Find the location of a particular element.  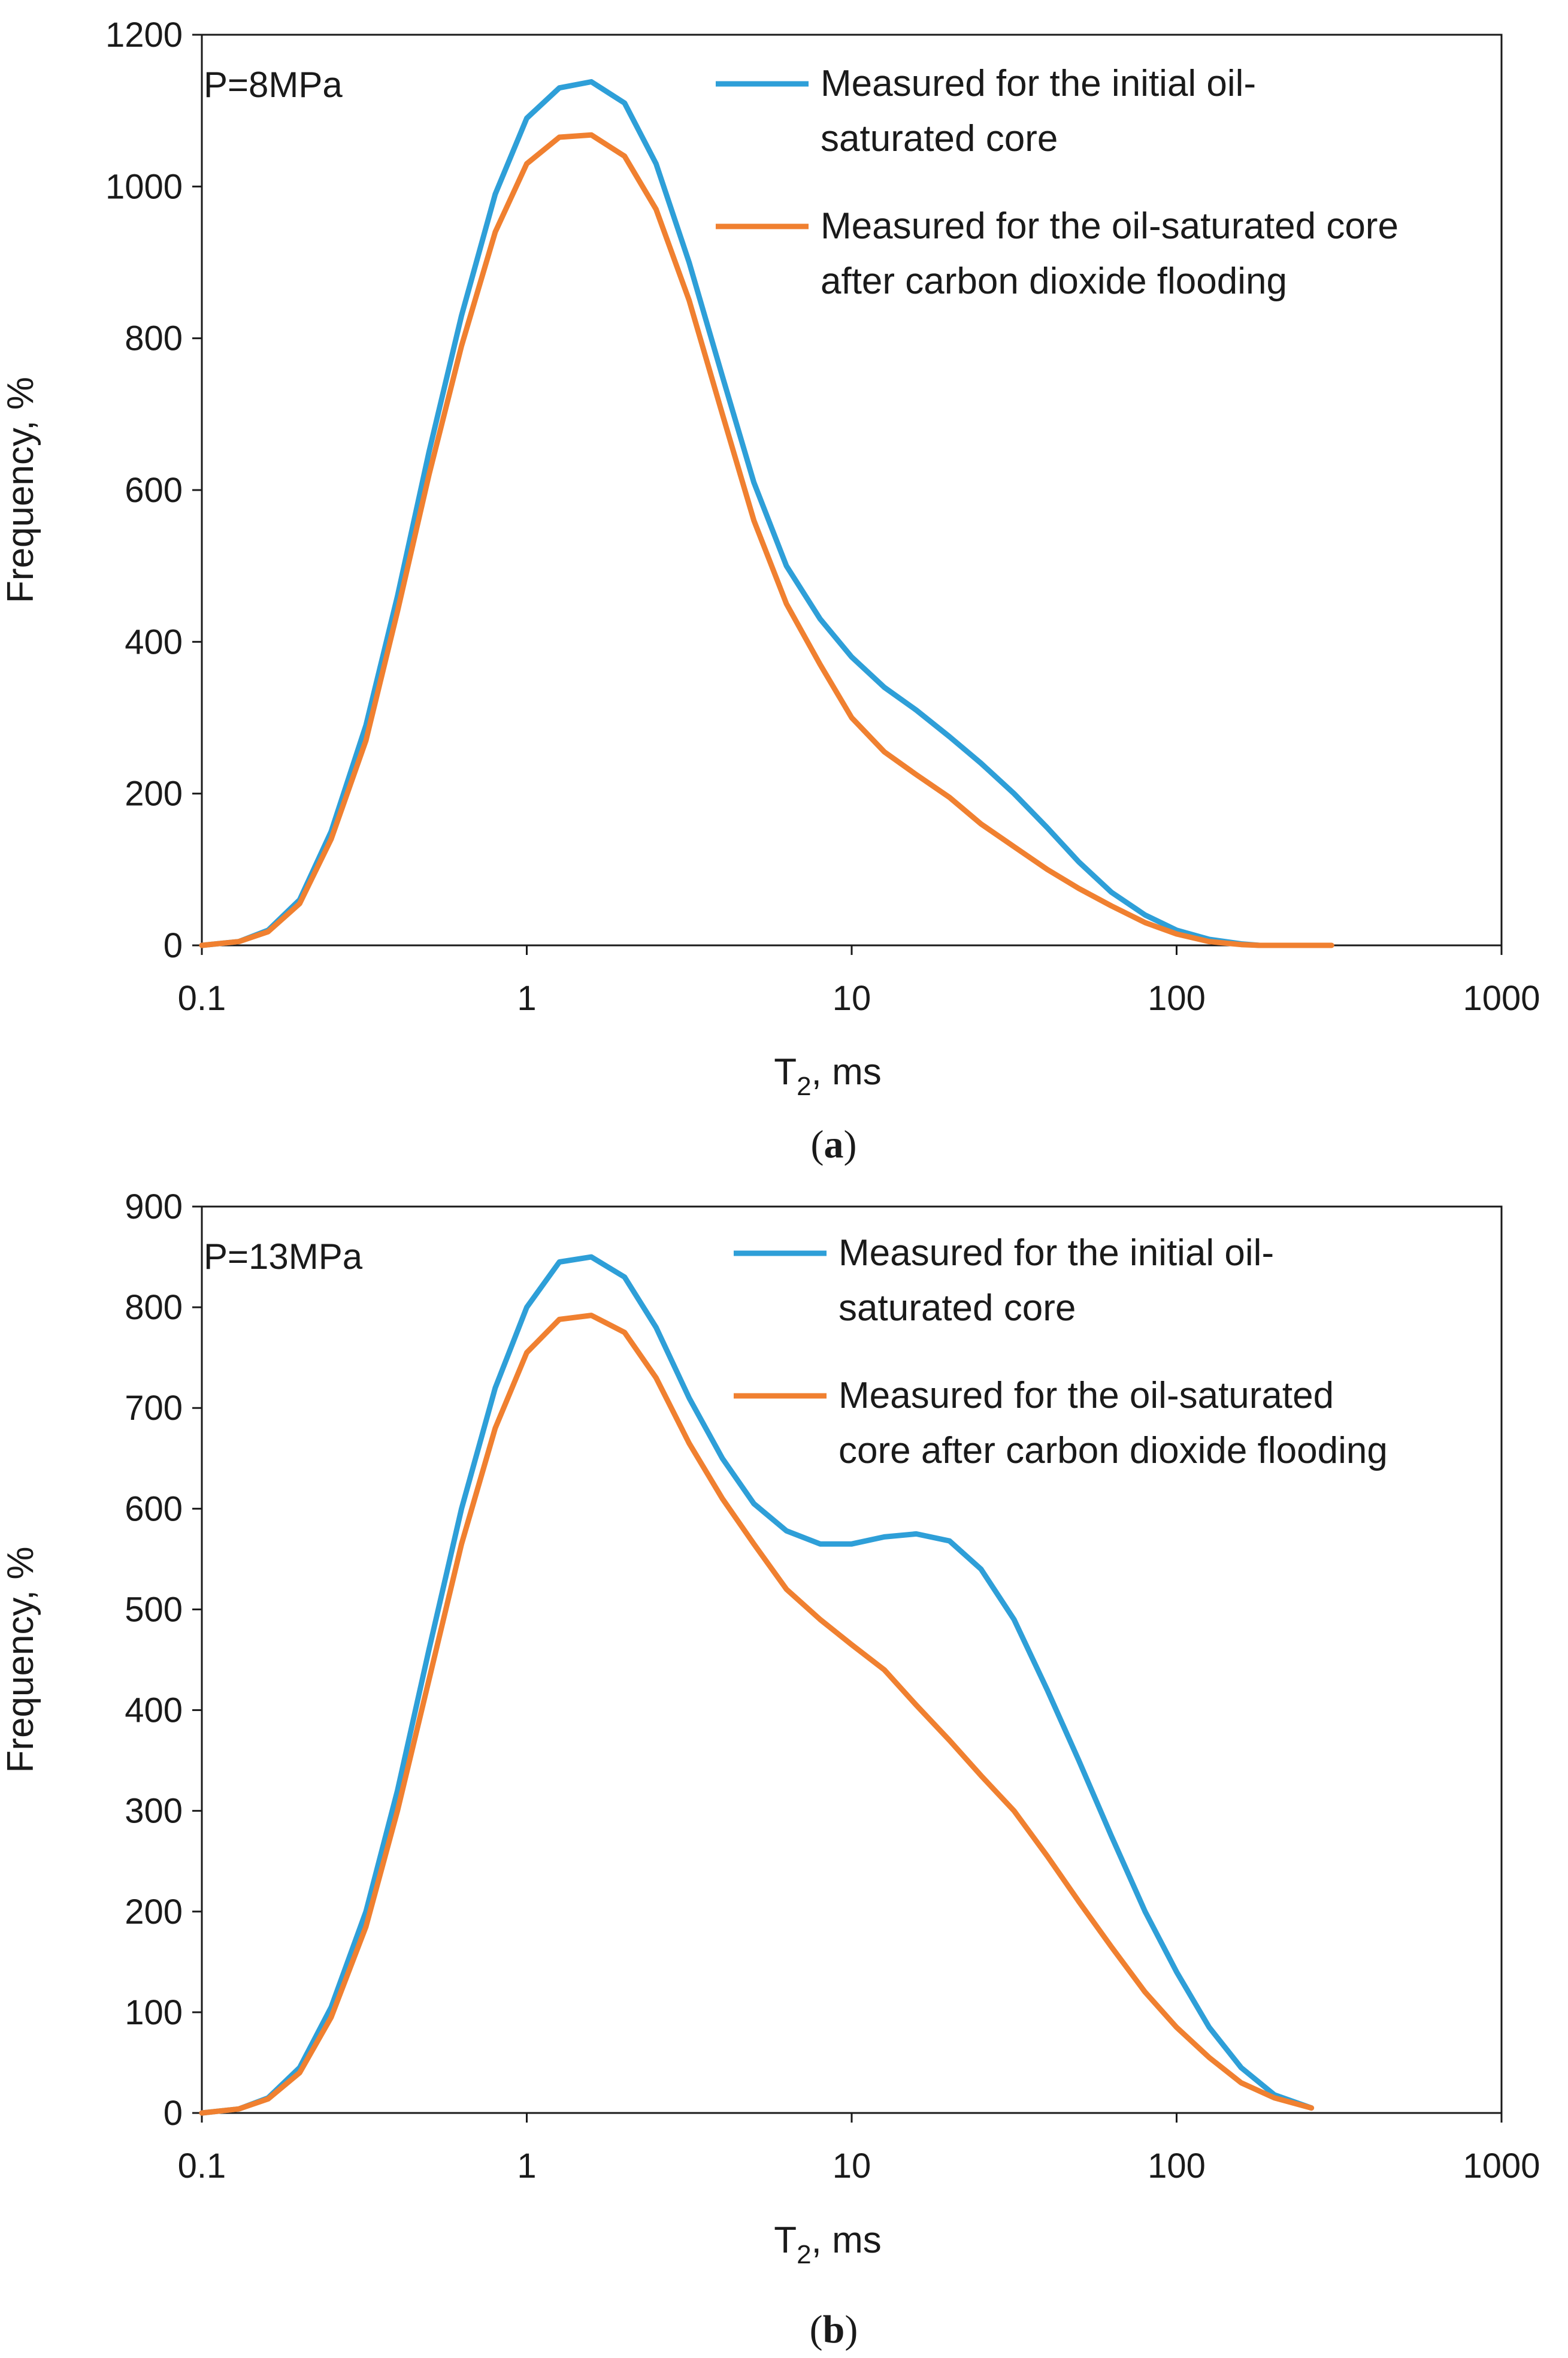

y-tick-label: 900 is located at coordinates (154, 1206).